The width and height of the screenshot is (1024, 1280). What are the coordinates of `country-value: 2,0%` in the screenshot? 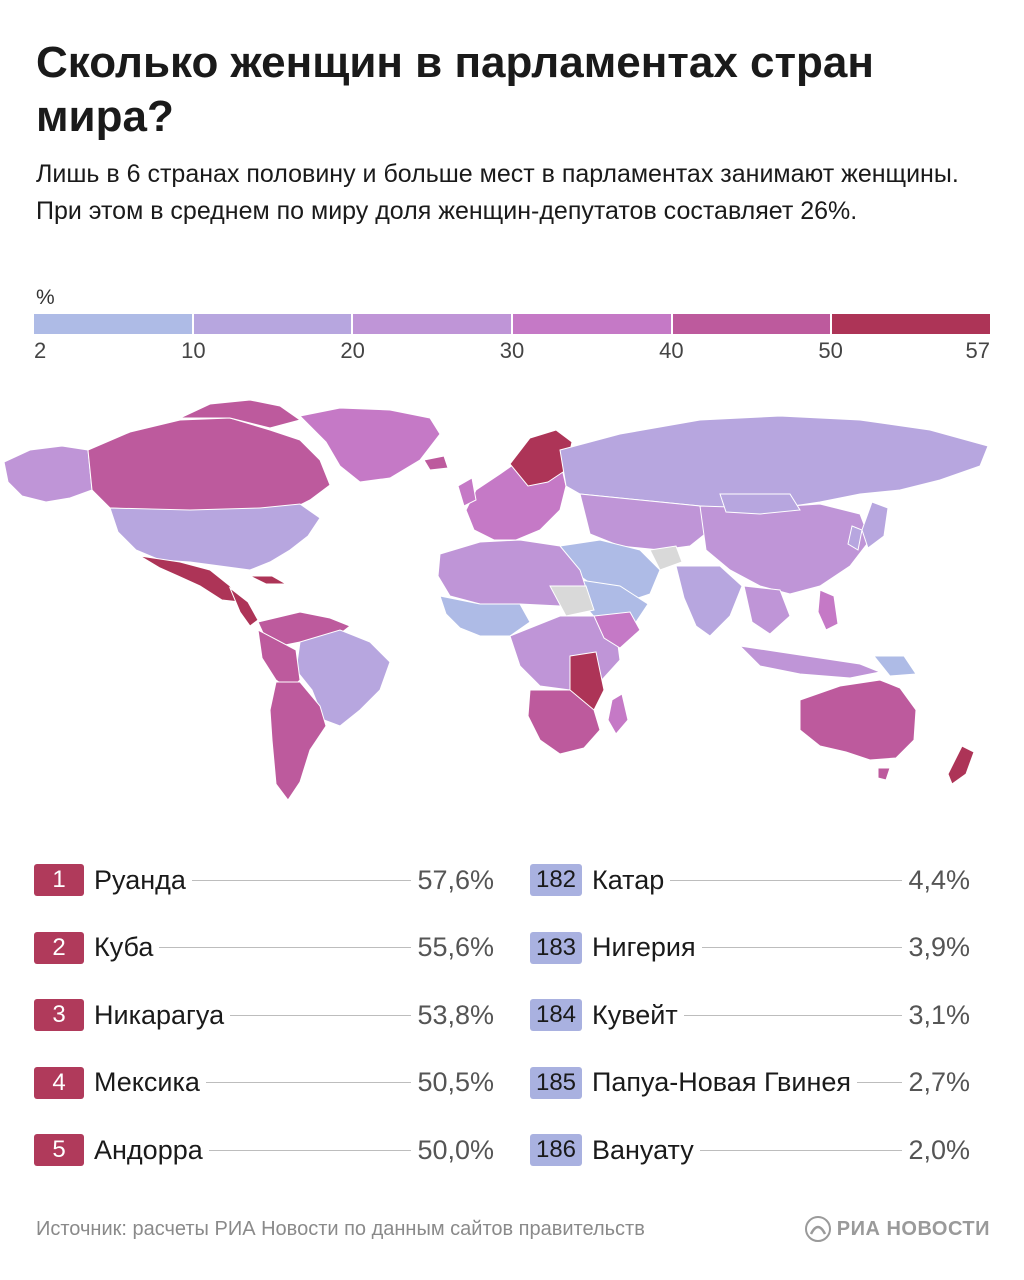 It's located at (939, 1149).